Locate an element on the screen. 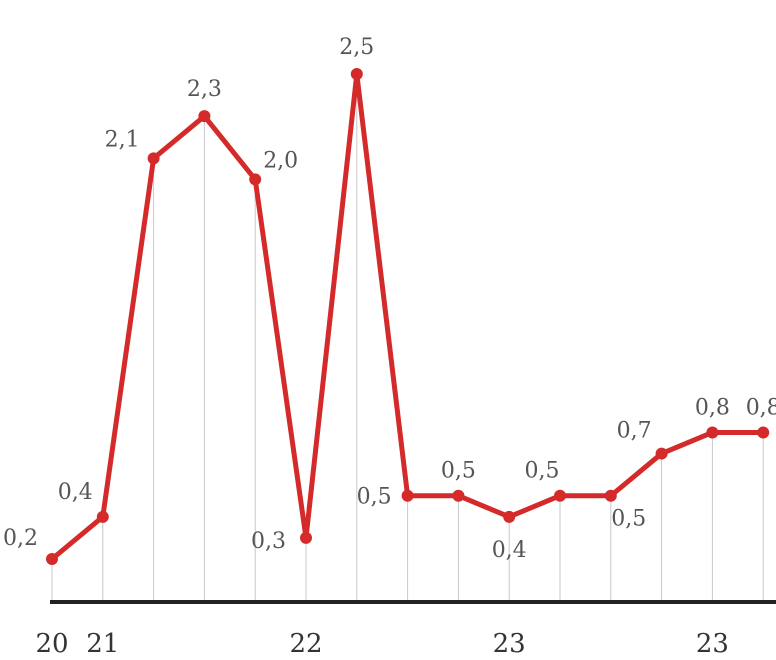 This screenshot has width=776, height=660. x-tick-label: 22 is located at coordinates (305, 644).